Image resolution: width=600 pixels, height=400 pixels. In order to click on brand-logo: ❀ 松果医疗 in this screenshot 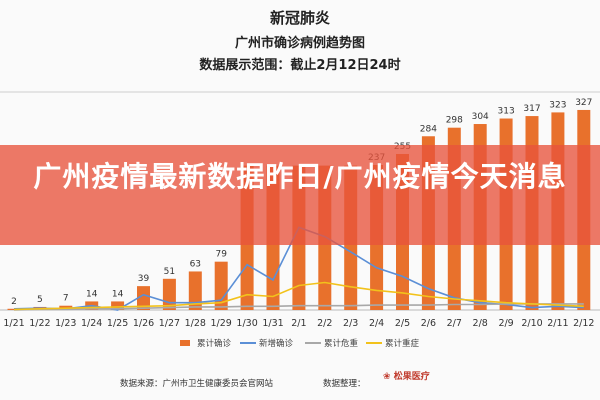, I will do `click(414, 382)`.